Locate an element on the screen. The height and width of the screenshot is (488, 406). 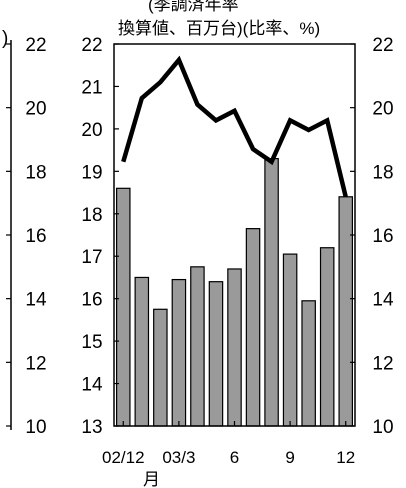
left-tick-label: 19 is located at coordinates (91, 172).